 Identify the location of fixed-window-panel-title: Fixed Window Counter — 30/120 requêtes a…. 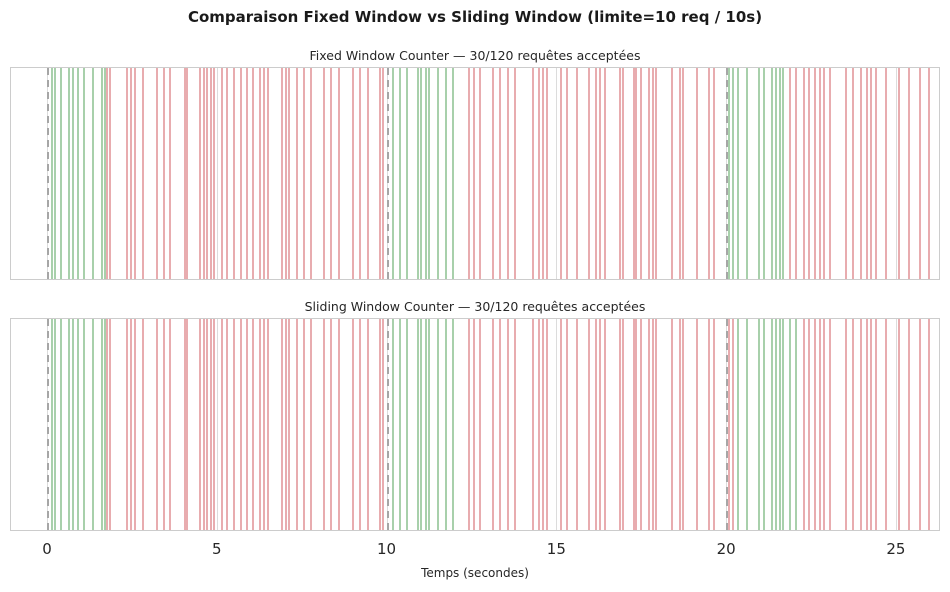
(475, 55).